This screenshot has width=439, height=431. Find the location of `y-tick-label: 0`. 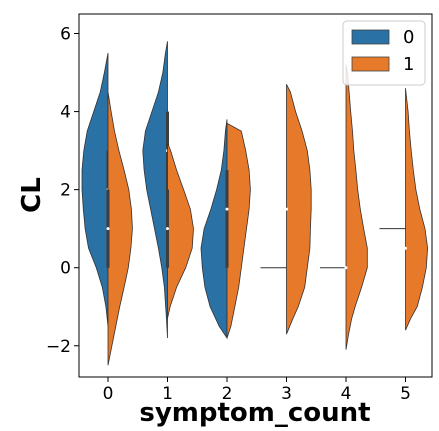

y-tick-label: 0 is located at coordinates (65, 269).